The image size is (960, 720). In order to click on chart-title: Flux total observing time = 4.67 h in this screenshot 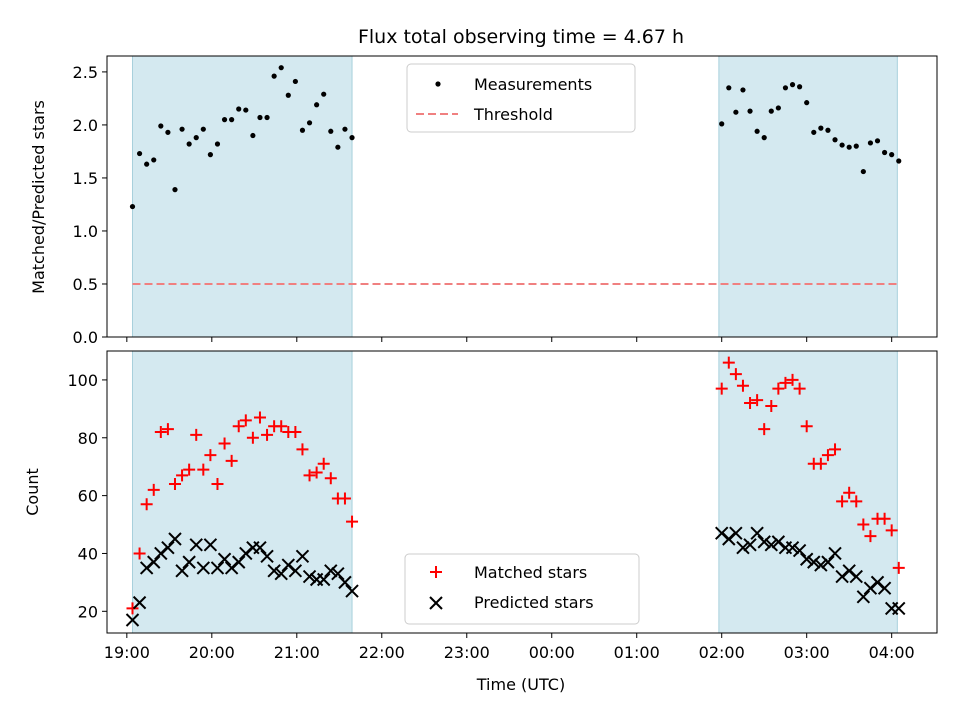, I will do `click(521, 37)`.